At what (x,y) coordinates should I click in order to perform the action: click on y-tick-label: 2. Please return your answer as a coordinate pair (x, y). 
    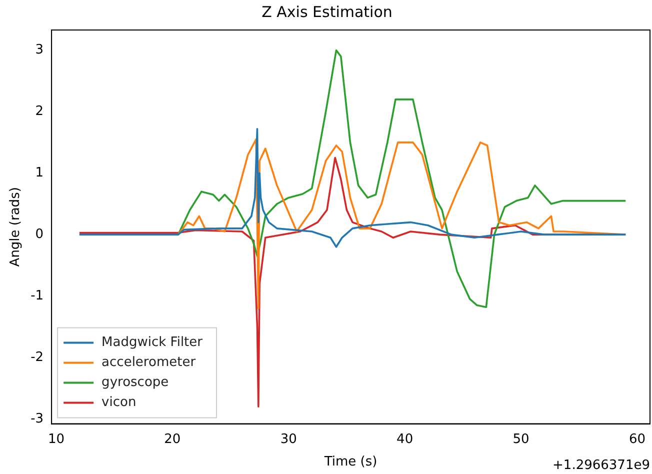
    Looking at the image, I should click on (39, 112).